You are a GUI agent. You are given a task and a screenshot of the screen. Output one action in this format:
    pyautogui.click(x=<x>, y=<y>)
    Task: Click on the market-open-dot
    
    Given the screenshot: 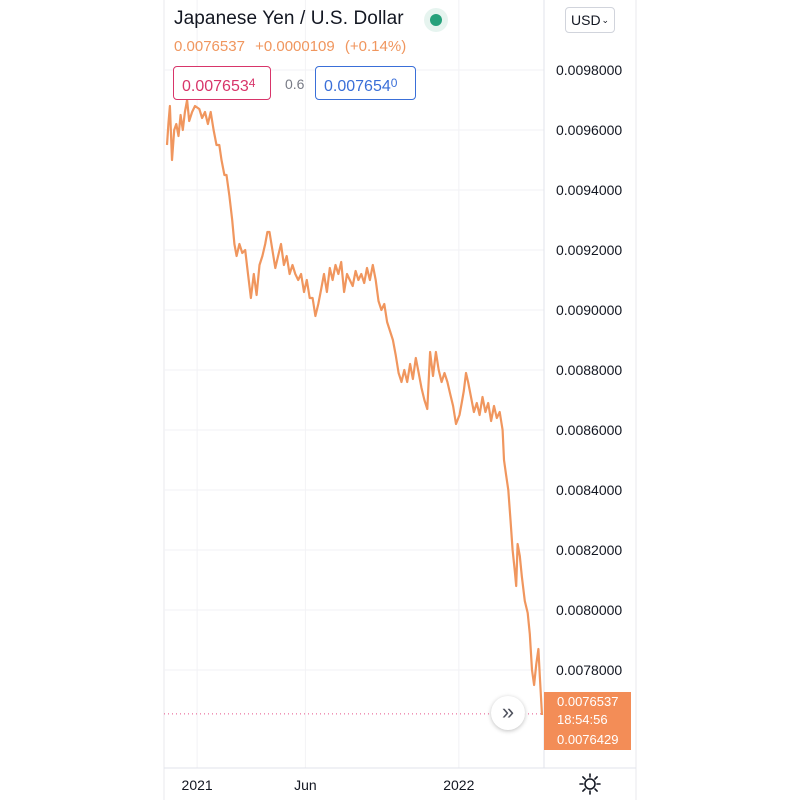 What is the action you would take?
    pyautogui.click(x=436, y=20)
    